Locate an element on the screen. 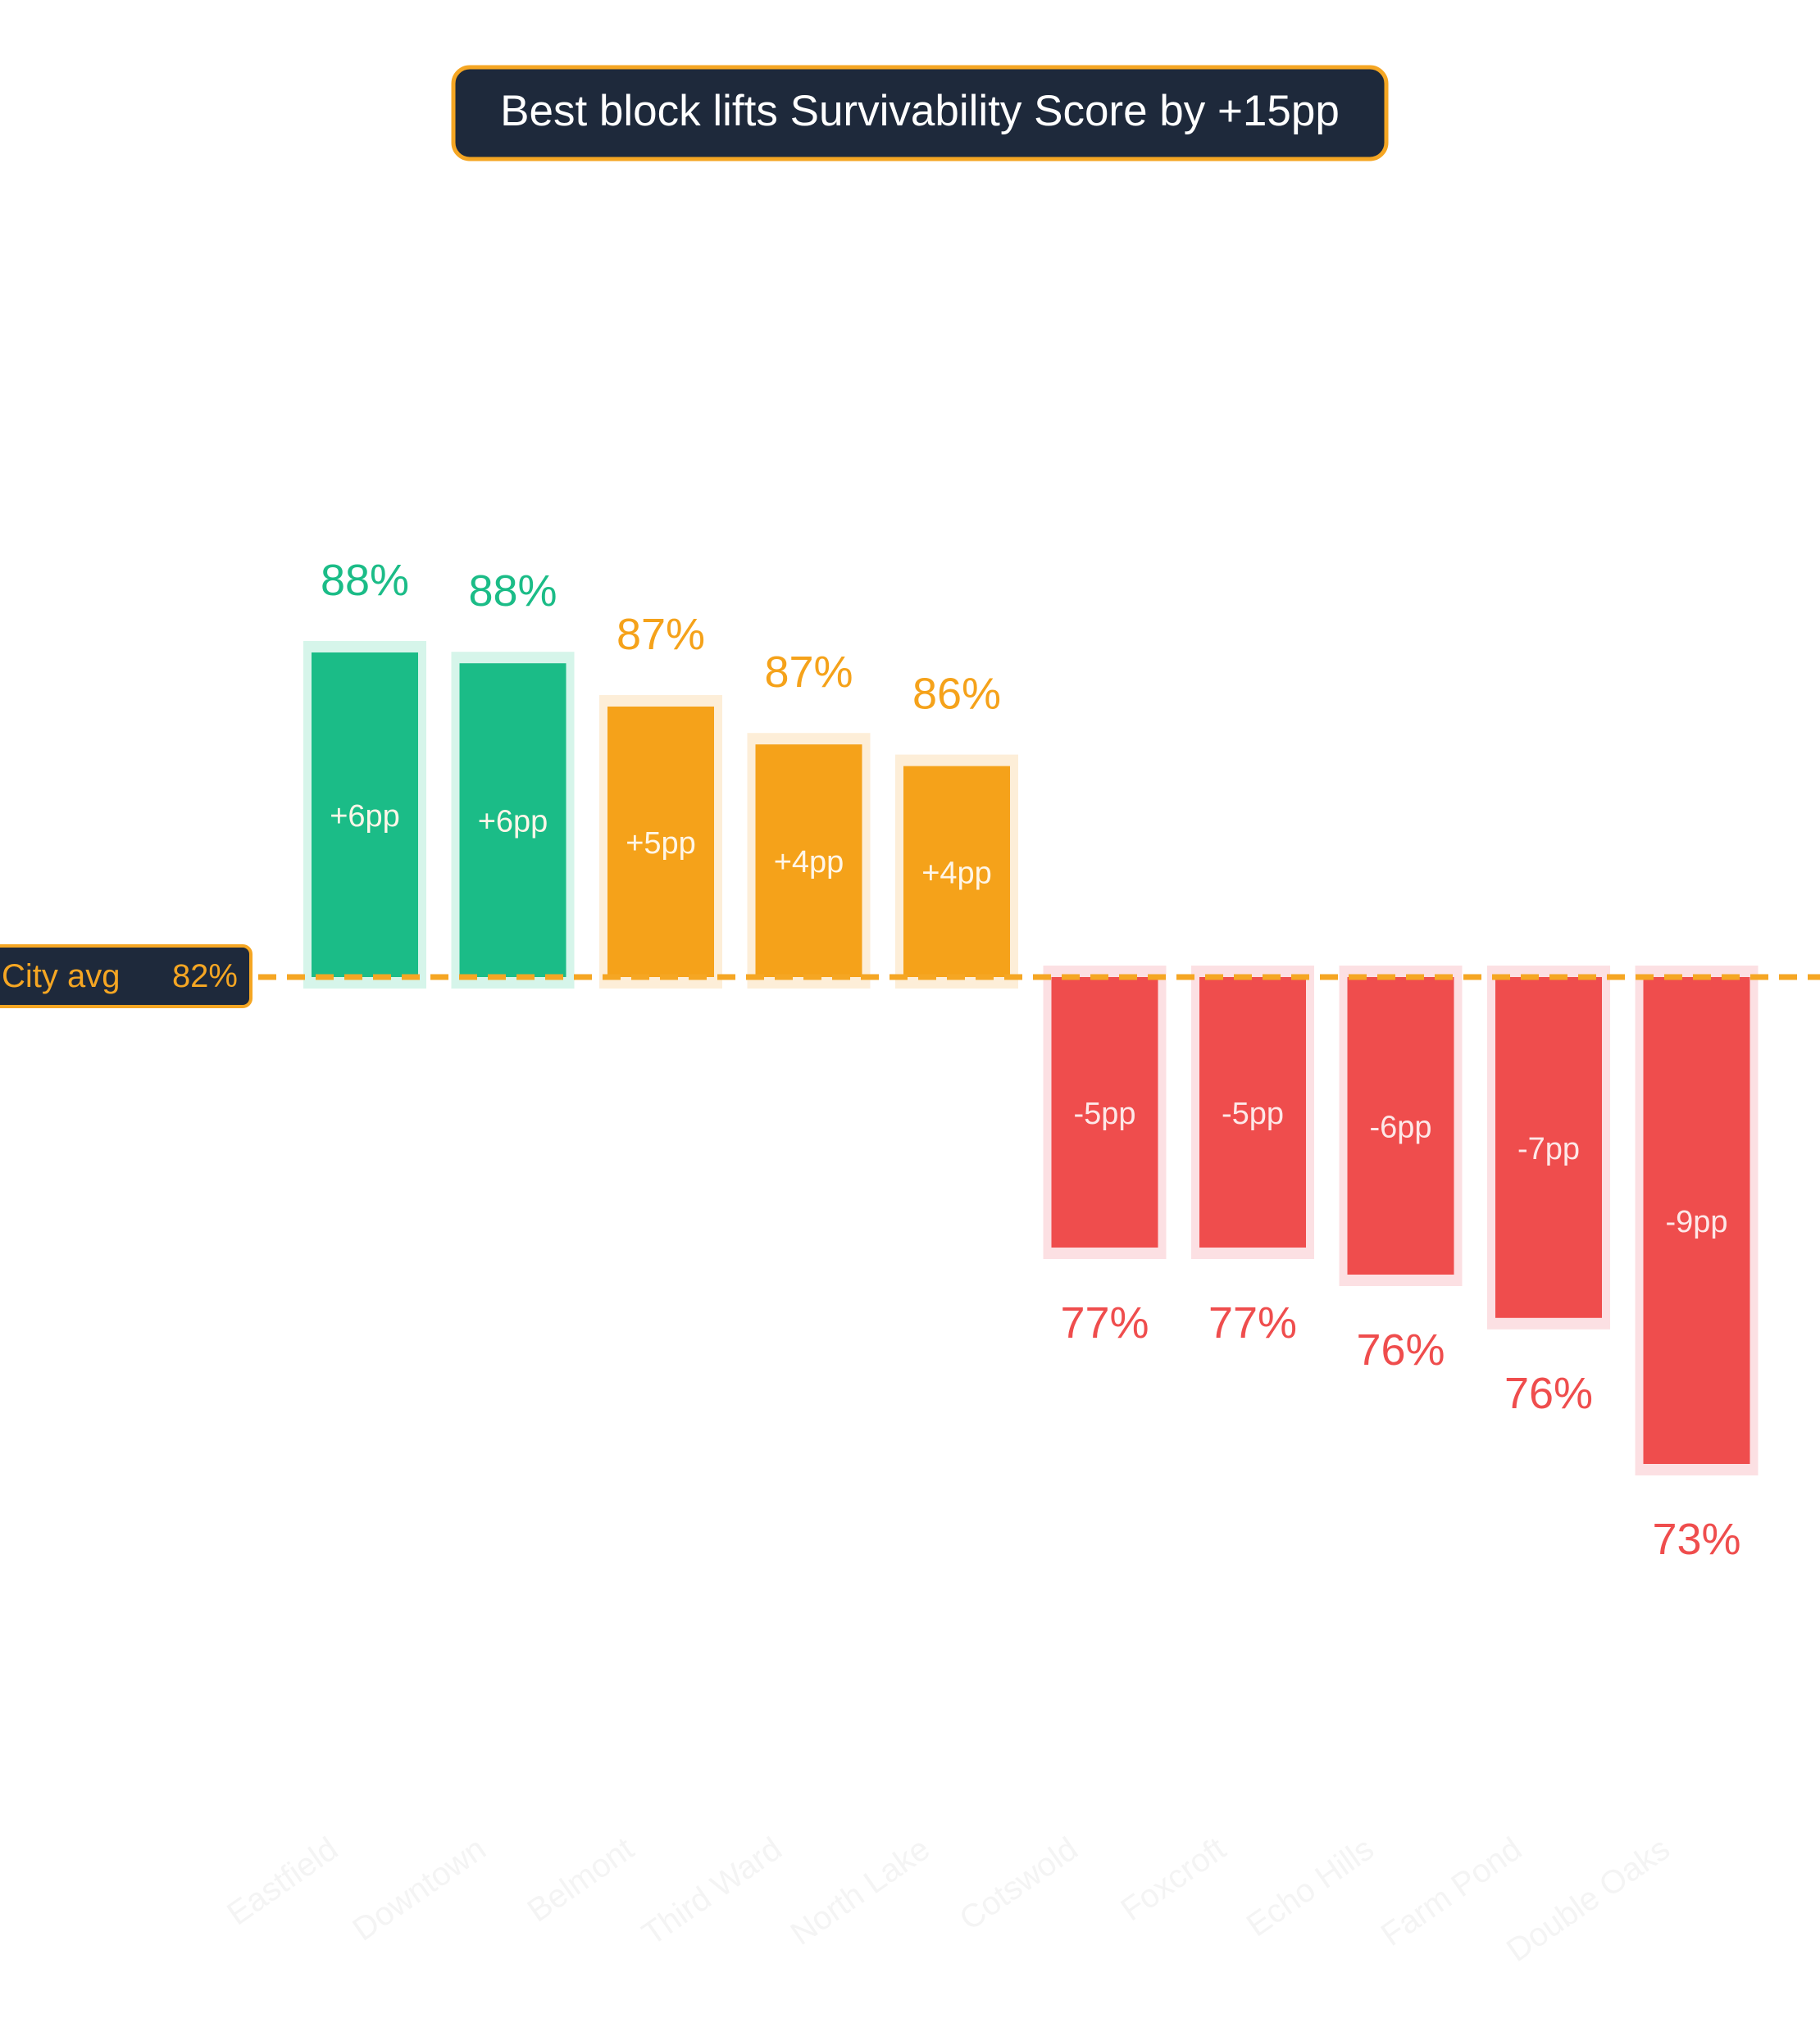  bar-delta-label: -7pp is located at coordinates (1548, 1149).